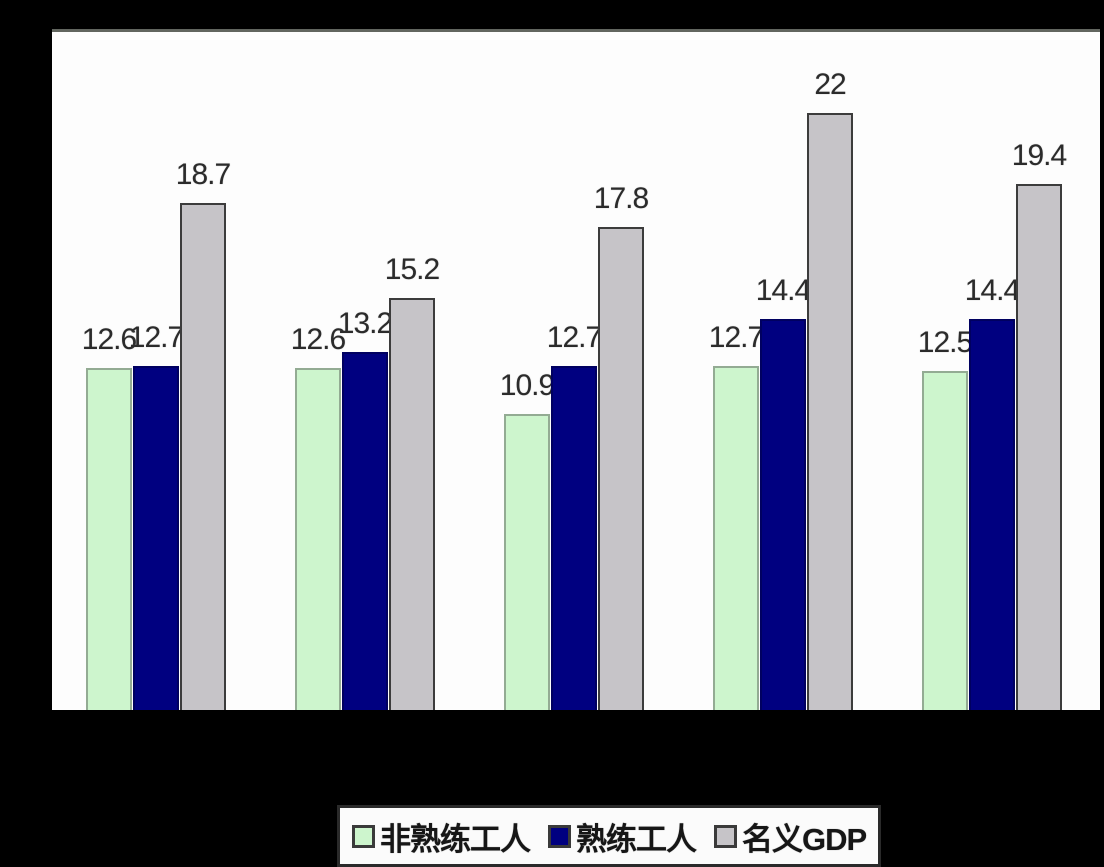 This screenshot has height=867, width=1104. Describe the element at coordinates (455, 839) in the screenshot. I see `legend-label: 非熟练工人` at that location.